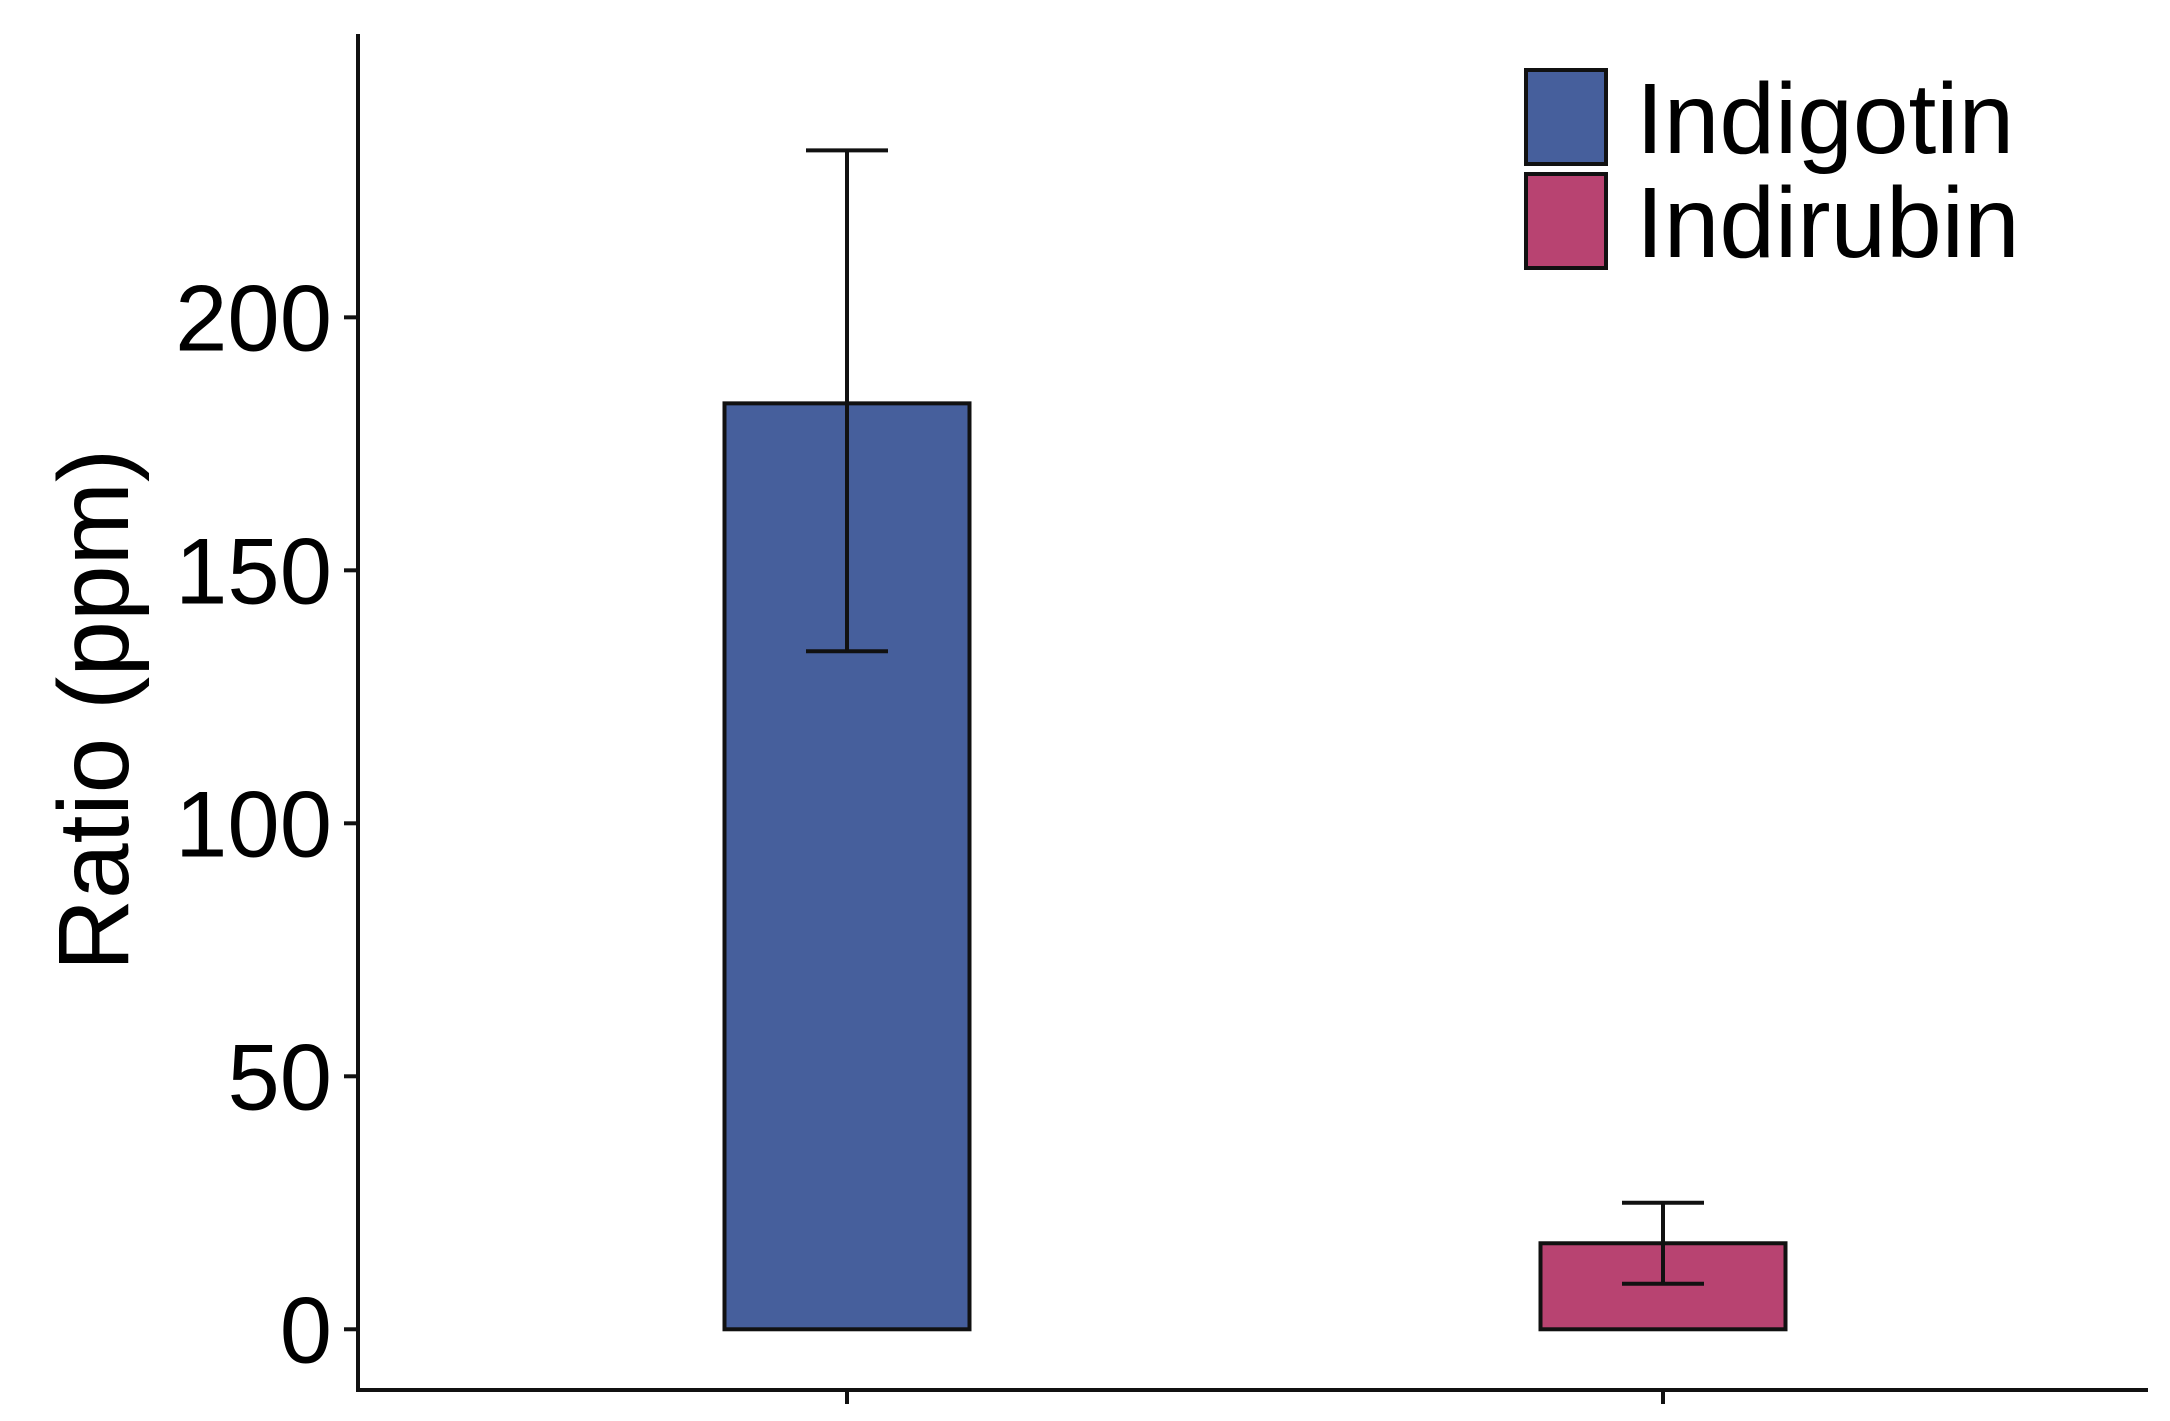 Image resolution: width=2170 pixels, height=1421 pixels. Describe the element at coordinates (253, 317) in the screenshot. I see `y-tick-label: 200` at that location.